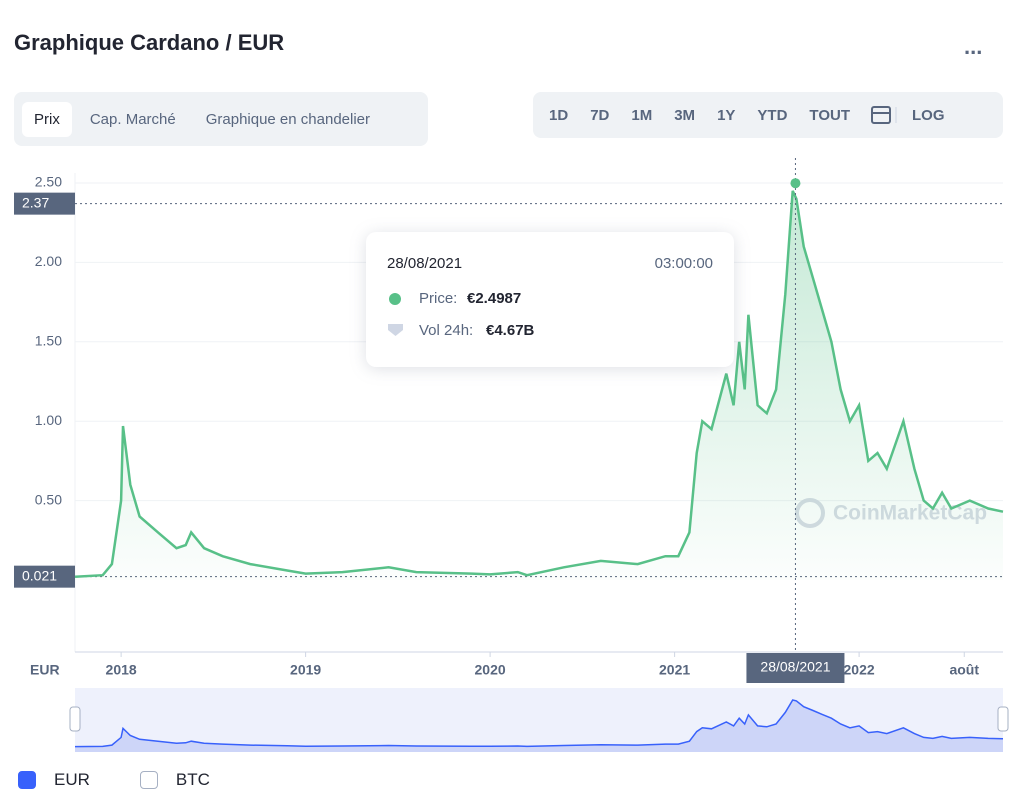  I want to click on range: 1Y, so click(726, 115).